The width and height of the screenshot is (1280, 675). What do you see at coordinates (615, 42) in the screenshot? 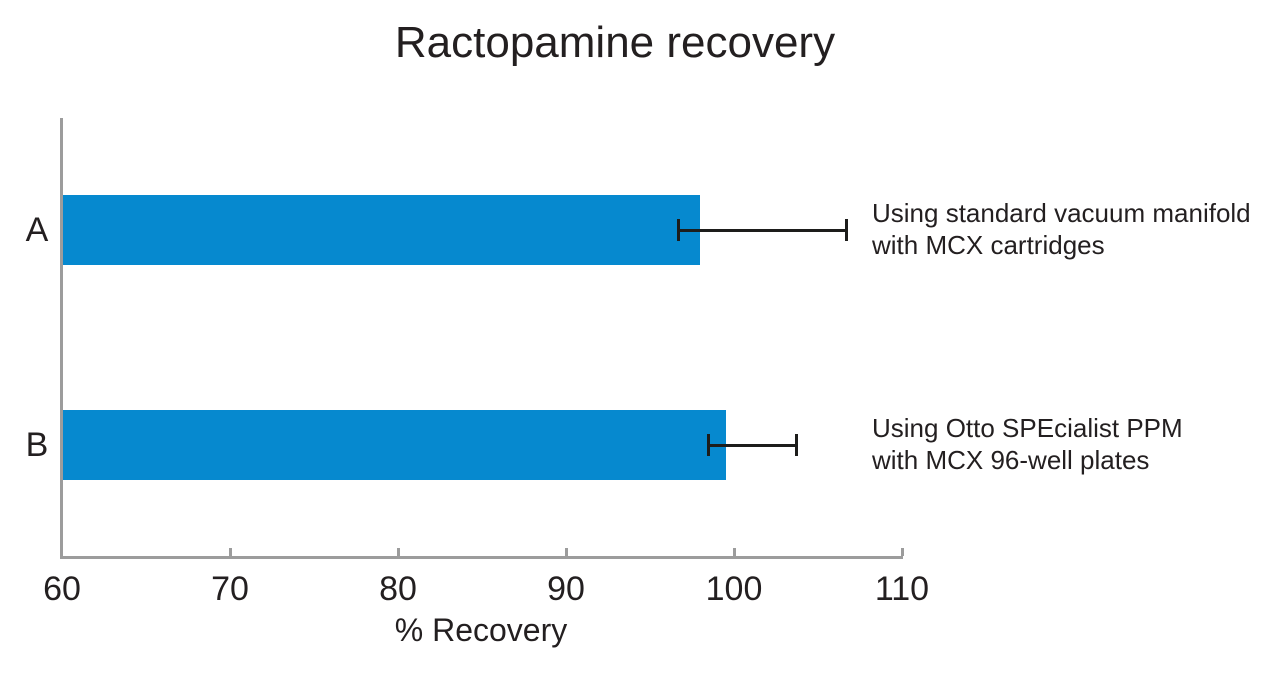
I see `chart-title: Ractopamine recovery` at bounding box center [615, 42].